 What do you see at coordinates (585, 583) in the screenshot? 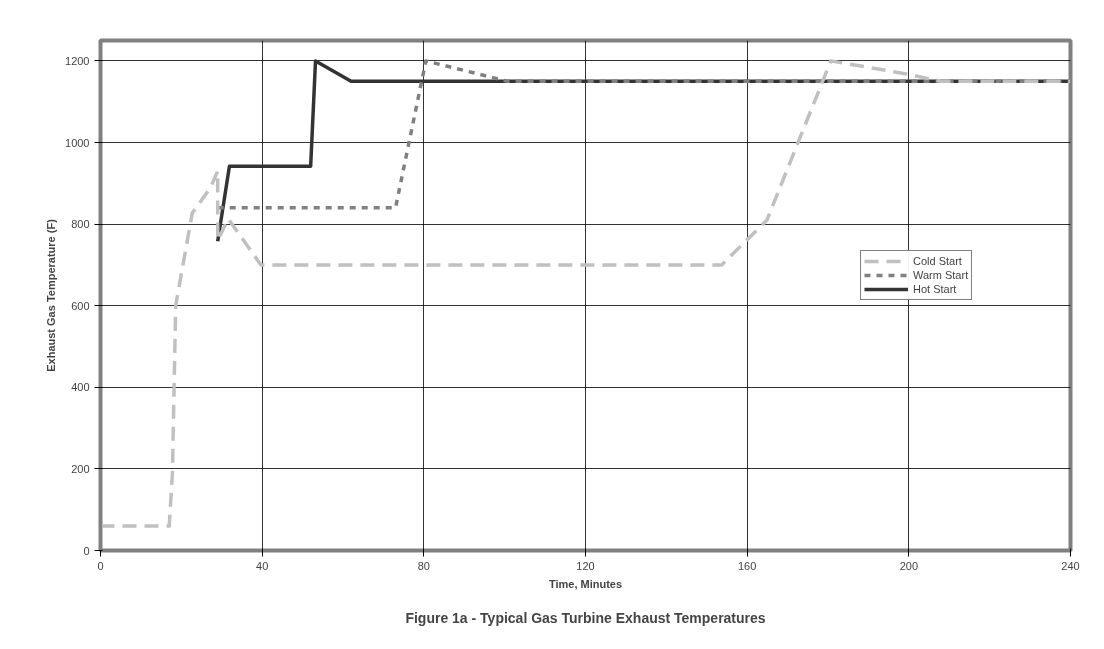
I see `x-axis-title: Time, Minutes` at bounding box center [585, 583].